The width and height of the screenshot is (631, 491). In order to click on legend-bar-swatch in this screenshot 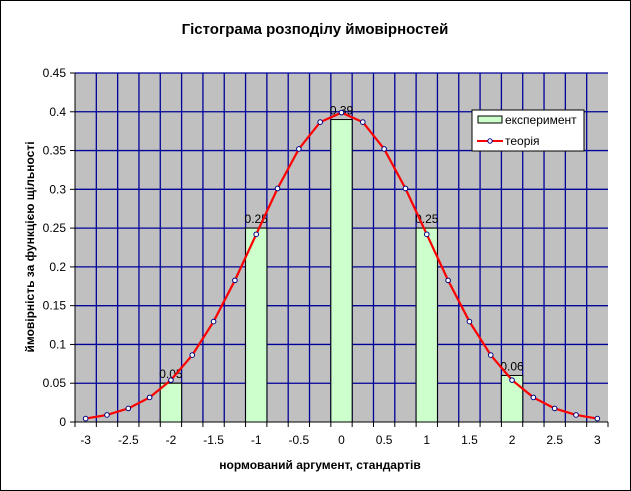, I will do `click(490, 119)`.